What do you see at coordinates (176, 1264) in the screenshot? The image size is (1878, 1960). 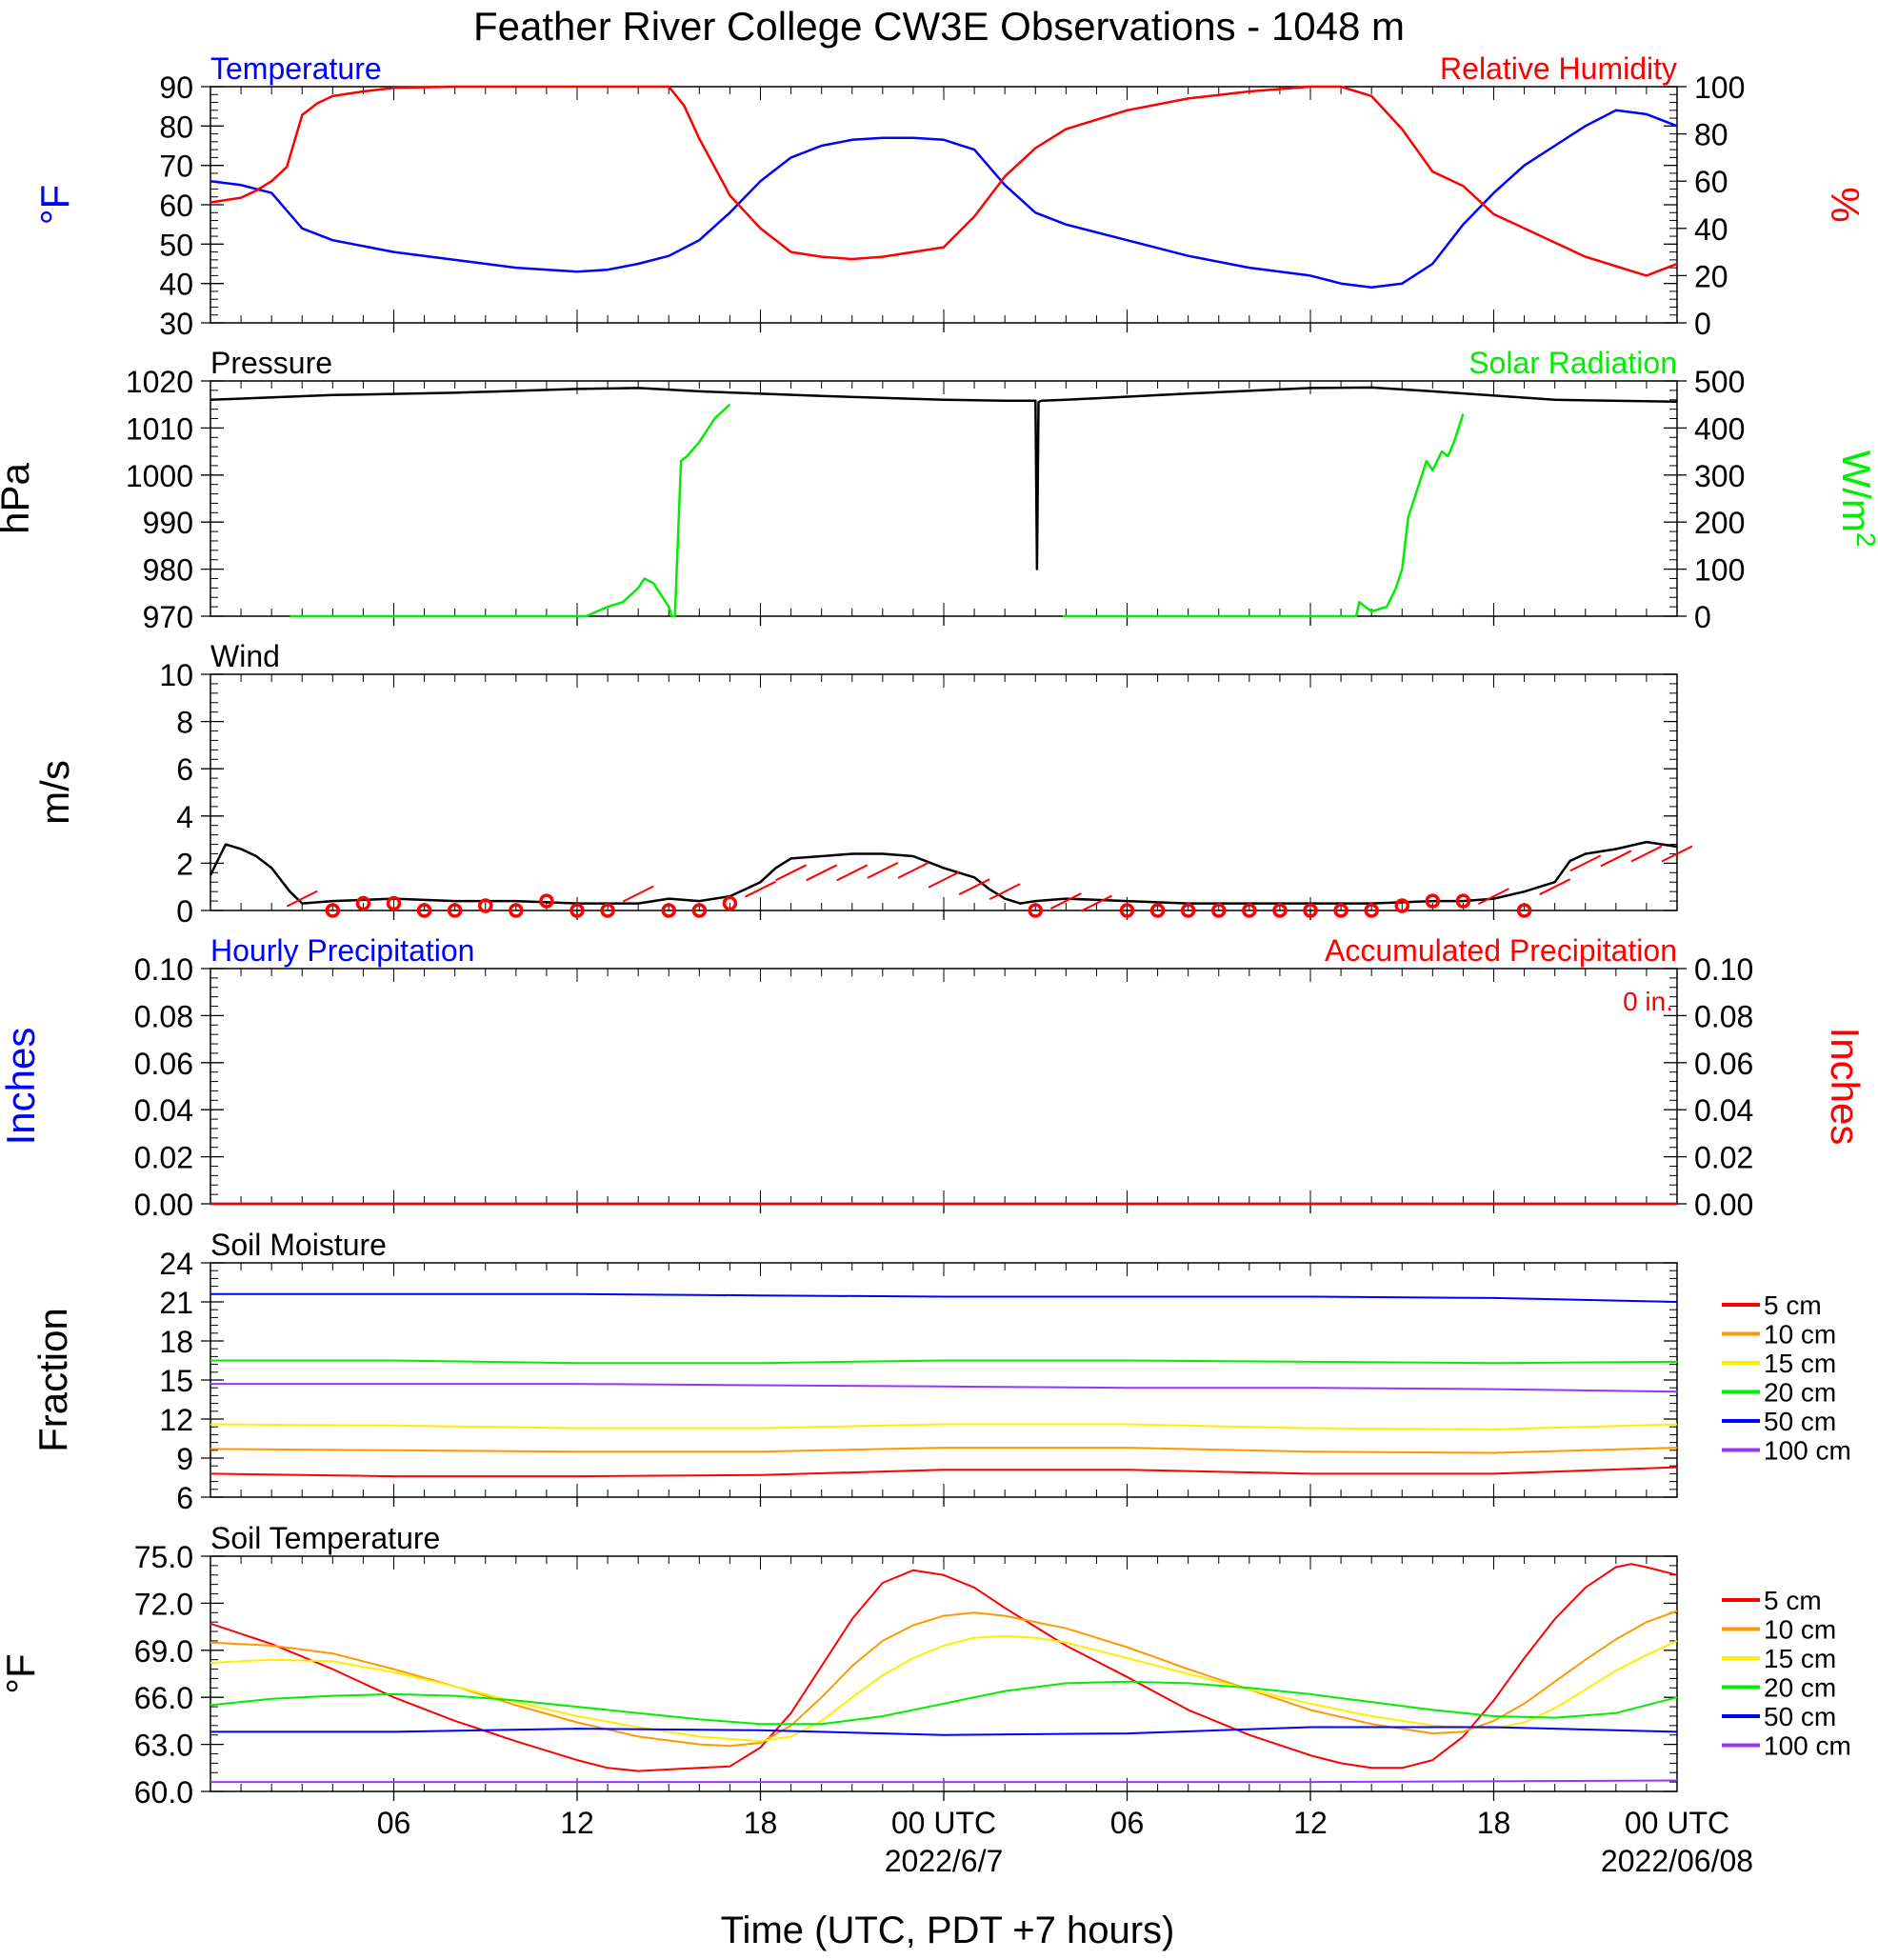 I see `y-tick-label: 24` at bounding box center [176, 1264].